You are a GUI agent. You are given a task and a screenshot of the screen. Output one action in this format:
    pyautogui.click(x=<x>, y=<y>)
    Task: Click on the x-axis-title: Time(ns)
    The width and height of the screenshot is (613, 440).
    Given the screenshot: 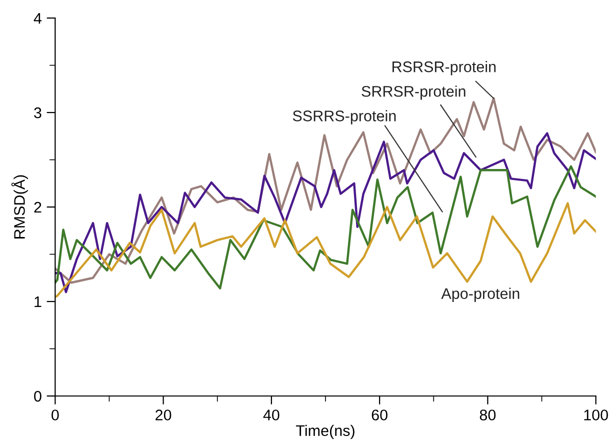 What is the action you would take?
    pyautogui.click(x=325, y=432)
    